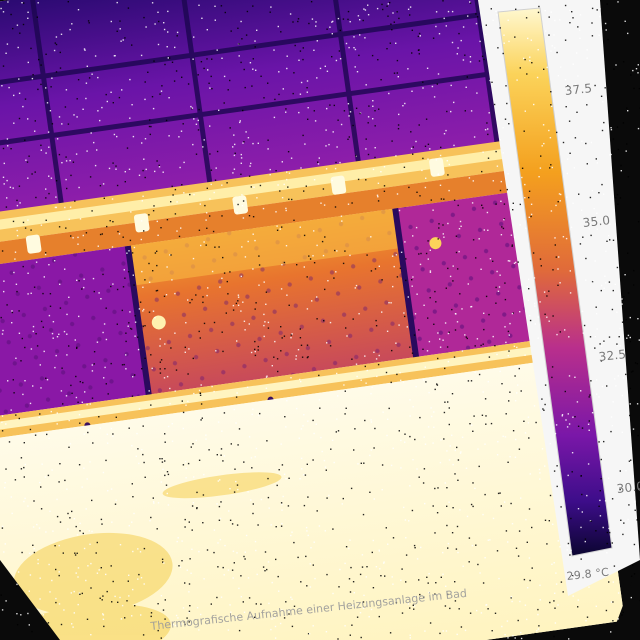  What do you see at coordinates (235, 205) in the screenshot?
I see `pipe-clips` at bounding box center [235, 205].